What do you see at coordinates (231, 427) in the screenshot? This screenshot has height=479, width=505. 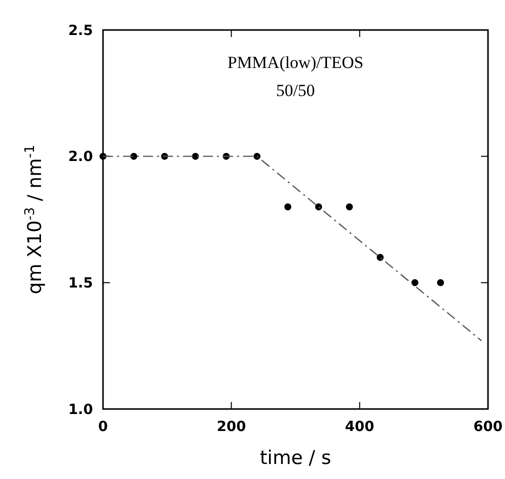 I see `x-tick-label: 200` at bounding box center [231, 427].